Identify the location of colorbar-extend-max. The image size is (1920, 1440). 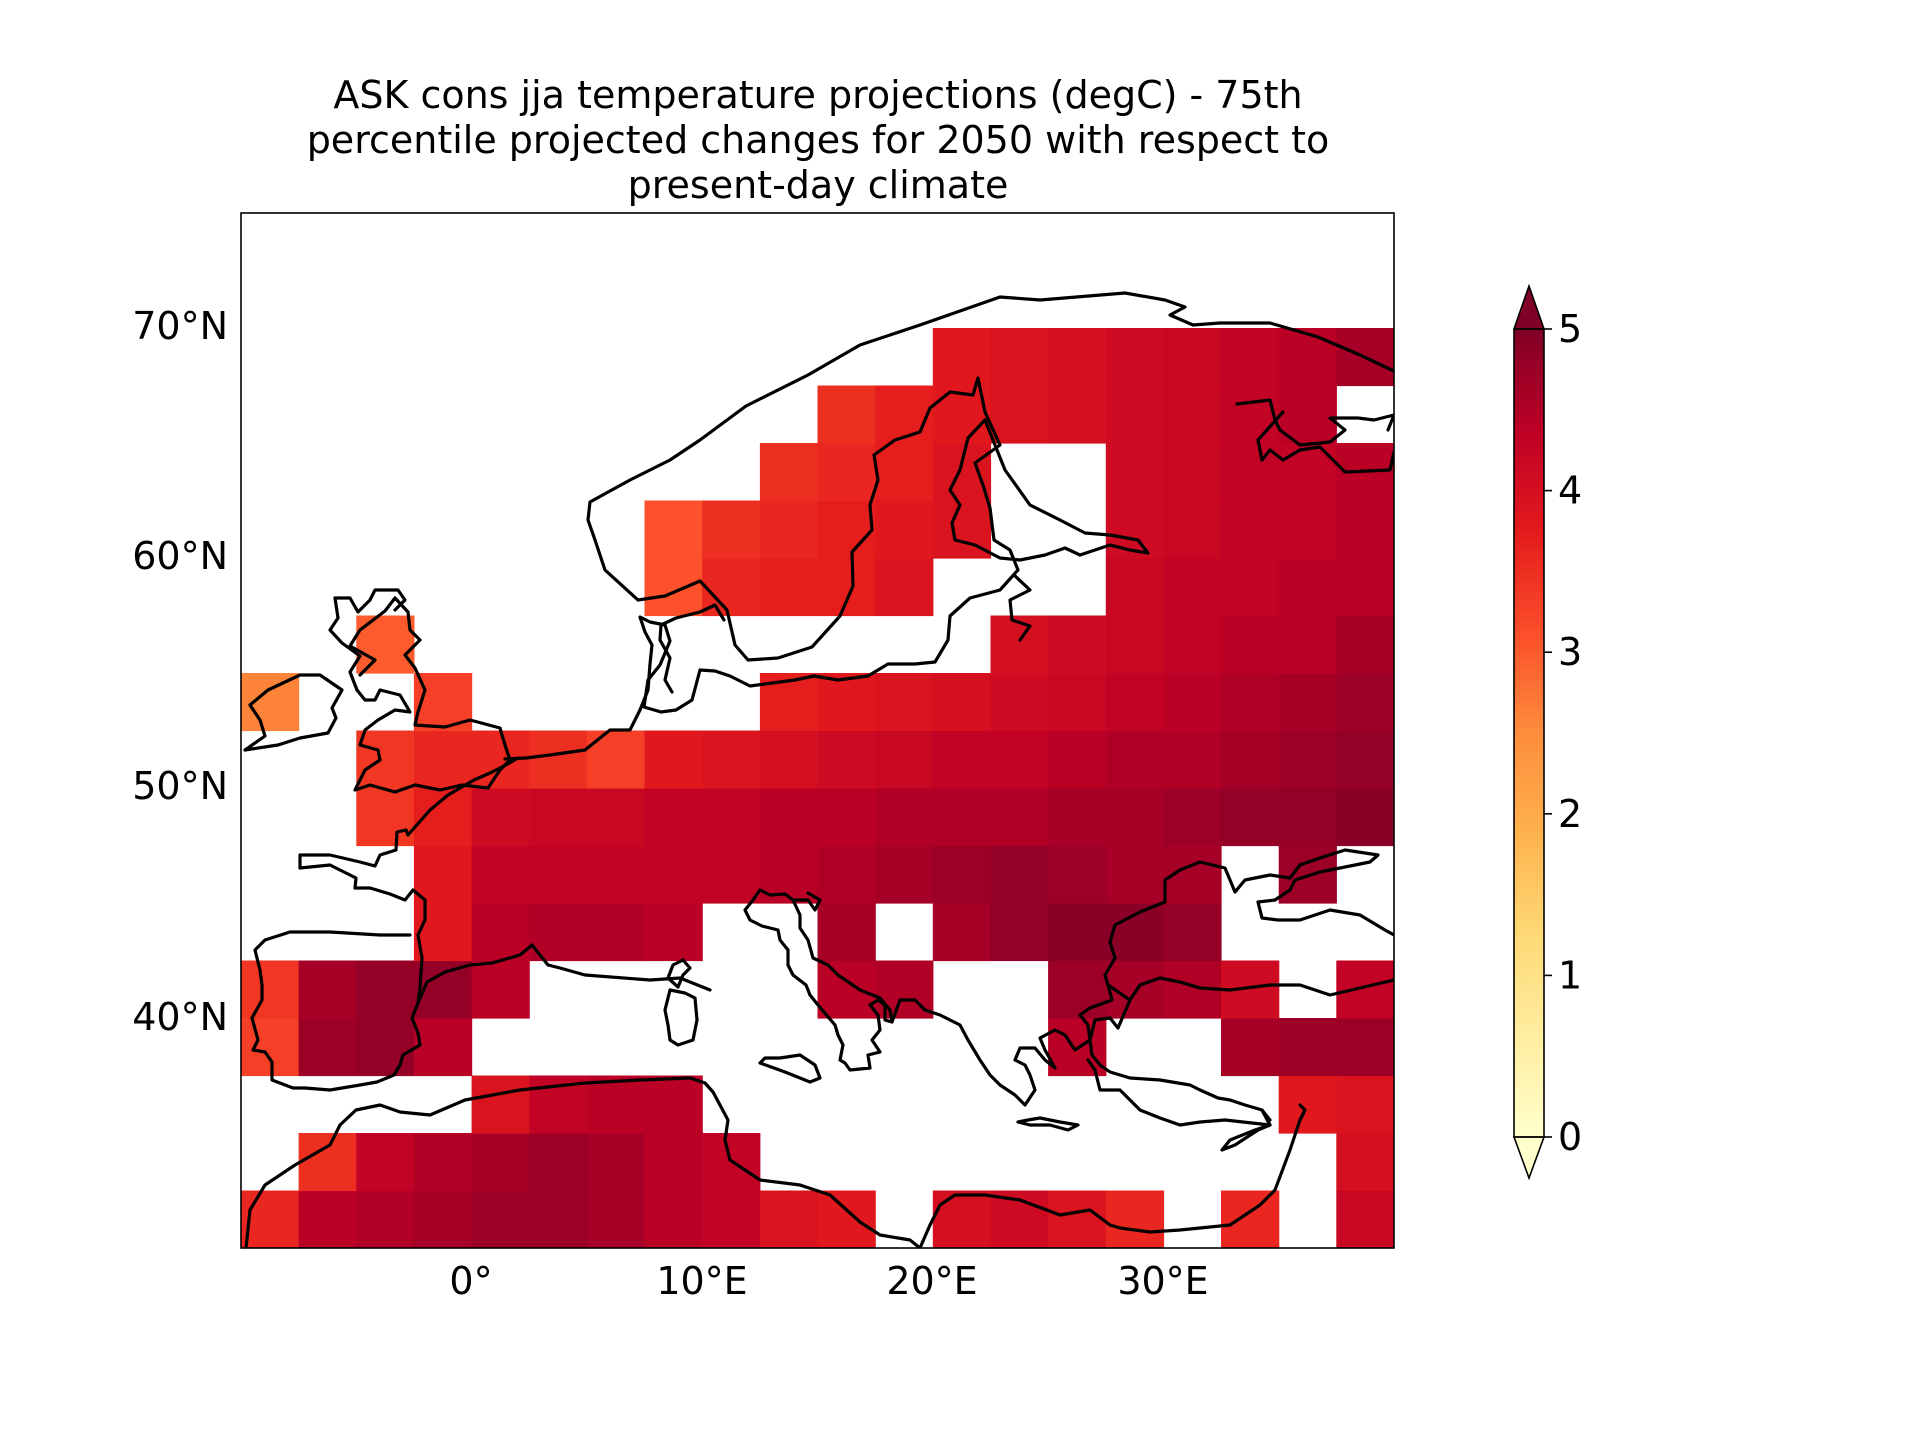
(1529, 306).